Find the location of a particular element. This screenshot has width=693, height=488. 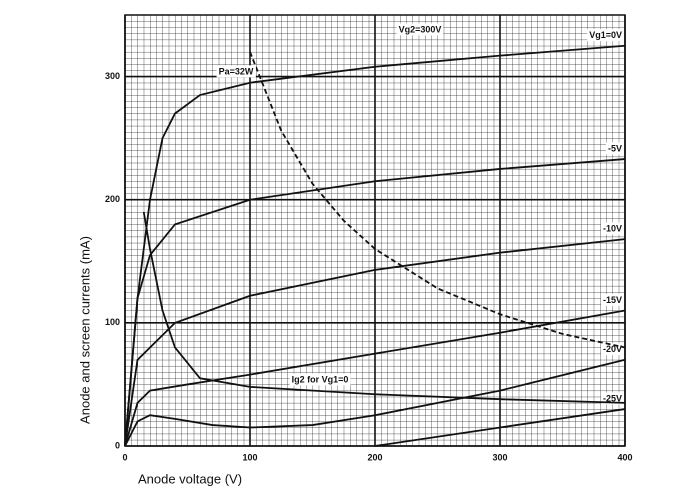

x-tick-label: 300 is located at coordinates (499, 457).